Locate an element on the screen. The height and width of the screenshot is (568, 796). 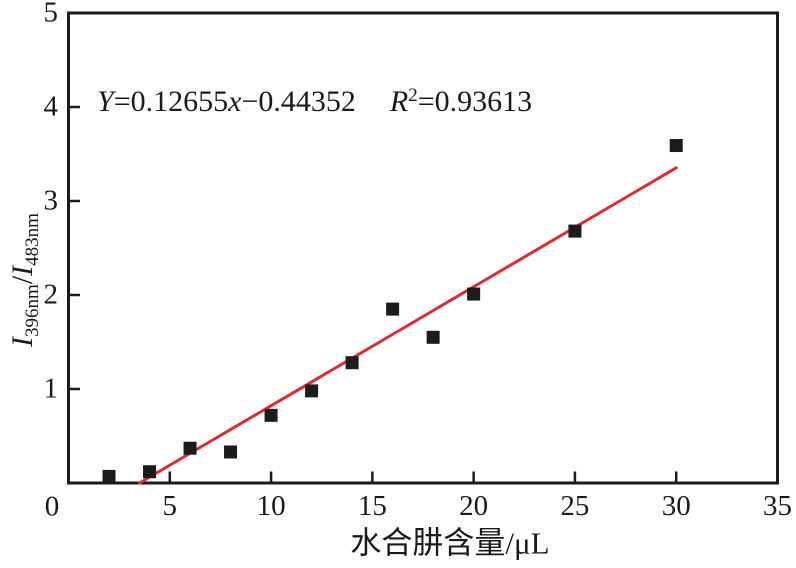
x-tick-label: 5 is located at coordinates (170, 506).